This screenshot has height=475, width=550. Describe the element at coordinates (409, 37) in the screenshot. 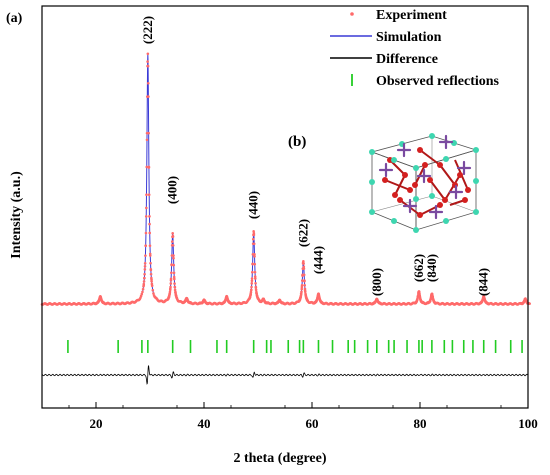

I see `legend-label: Simulation` at that location.